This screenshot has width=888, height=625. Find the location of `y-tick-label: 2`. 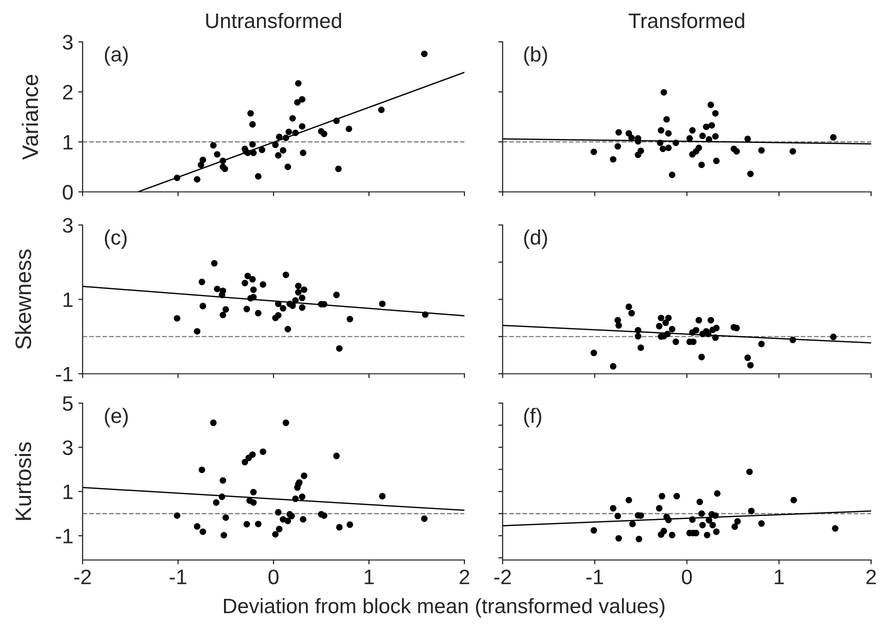

y-tick-label: 2 is located at coordinates (68, 92).